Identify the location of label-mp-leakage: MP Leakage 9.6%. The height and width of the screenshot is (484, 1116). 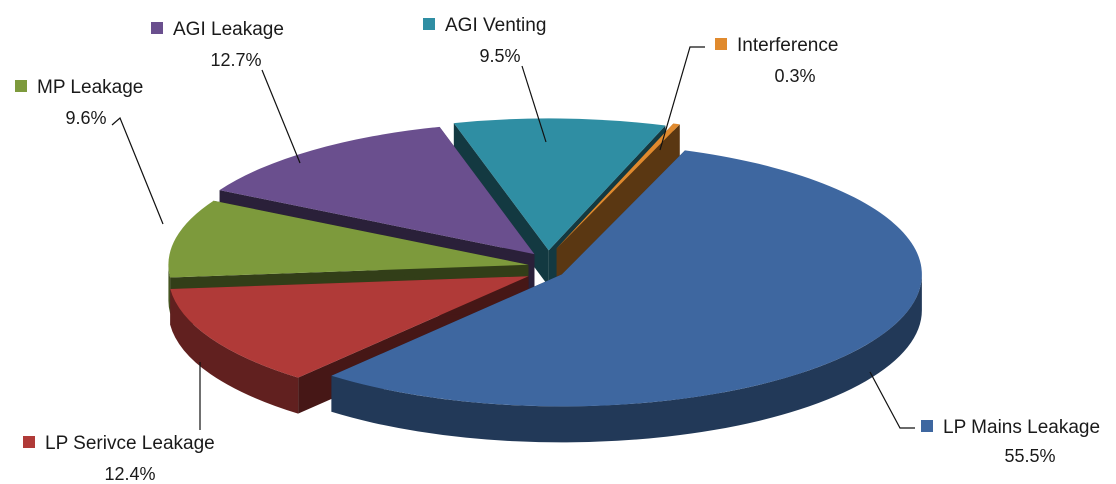
(79, 102).